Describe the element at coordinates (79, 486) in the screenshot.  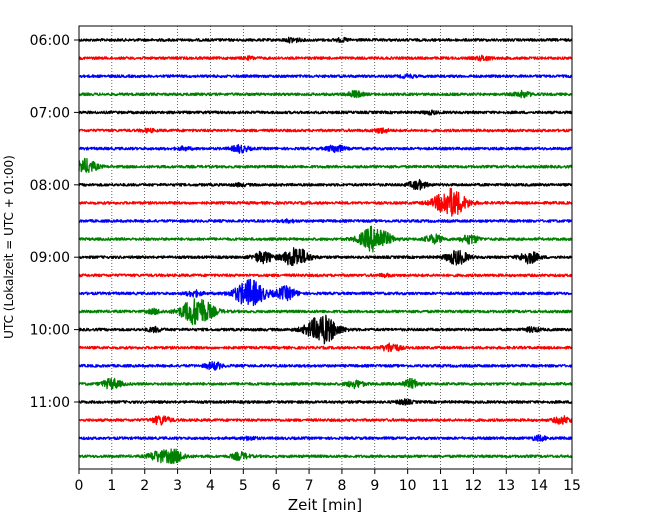
I see `x-tick-label: 0` at that location.